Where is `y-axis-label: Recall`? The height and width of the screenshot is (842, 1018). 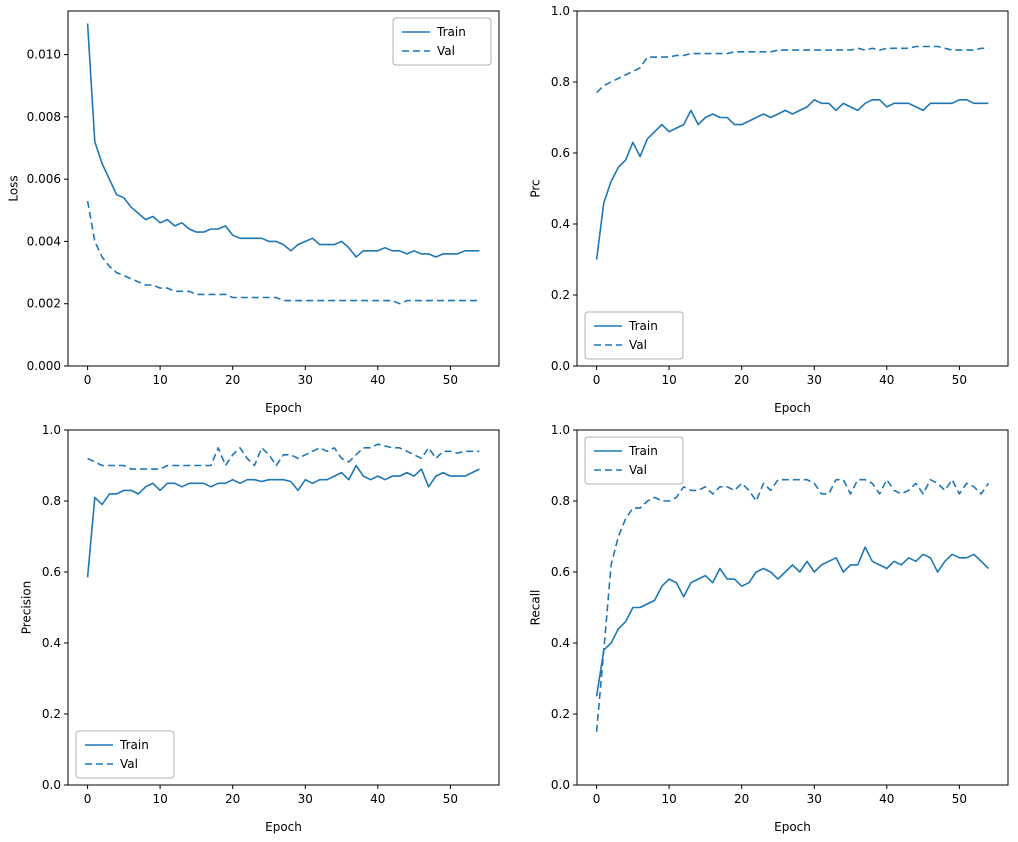 y-axis-label: Recall is located at coordinates (536, 608).